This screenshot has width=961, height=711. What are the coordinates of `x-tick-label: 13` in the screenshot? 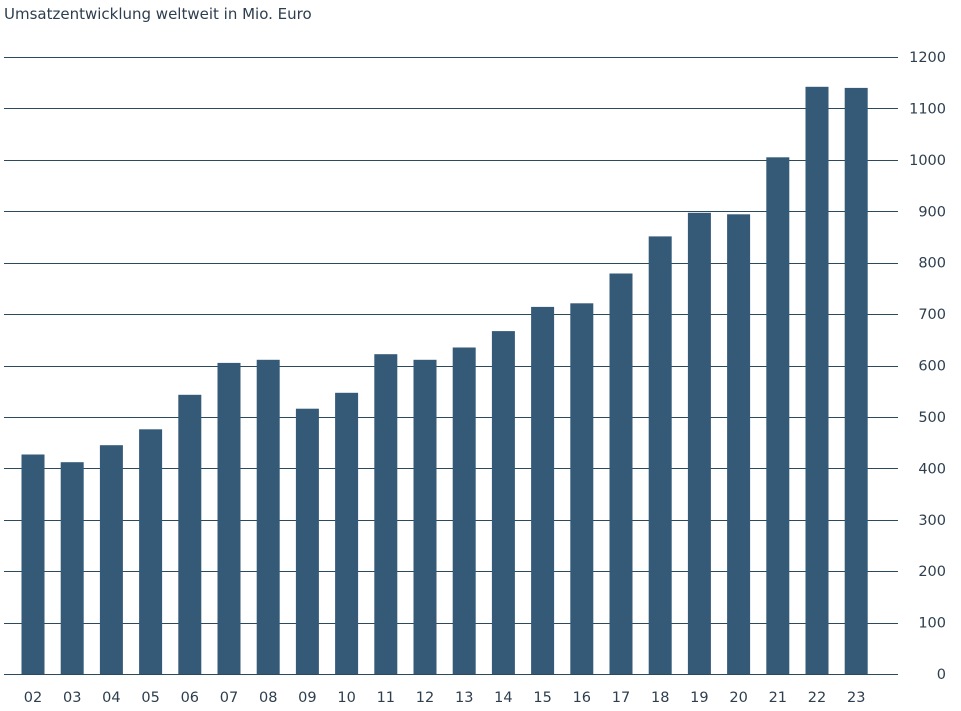 It's located at (464, 698).